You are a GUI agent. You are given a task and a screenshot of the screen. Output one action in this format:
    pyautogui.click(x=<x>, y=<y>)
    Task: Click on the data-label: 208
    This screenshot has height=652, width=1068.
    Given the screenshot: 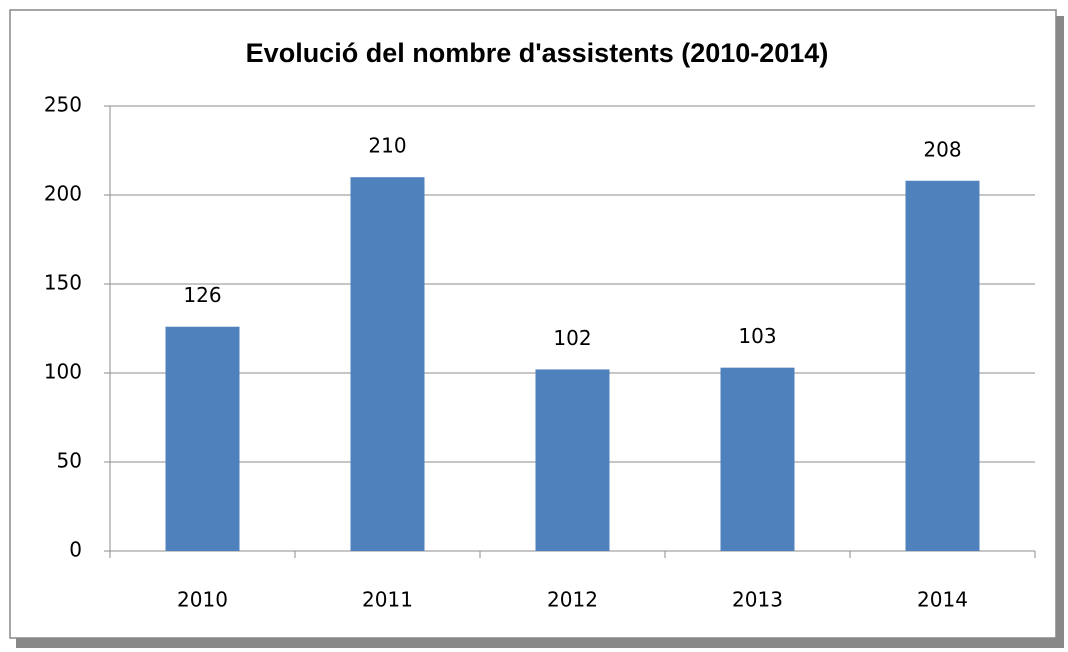 What is the action you would take?
    pyautogui.click(x=942, y=149)
    